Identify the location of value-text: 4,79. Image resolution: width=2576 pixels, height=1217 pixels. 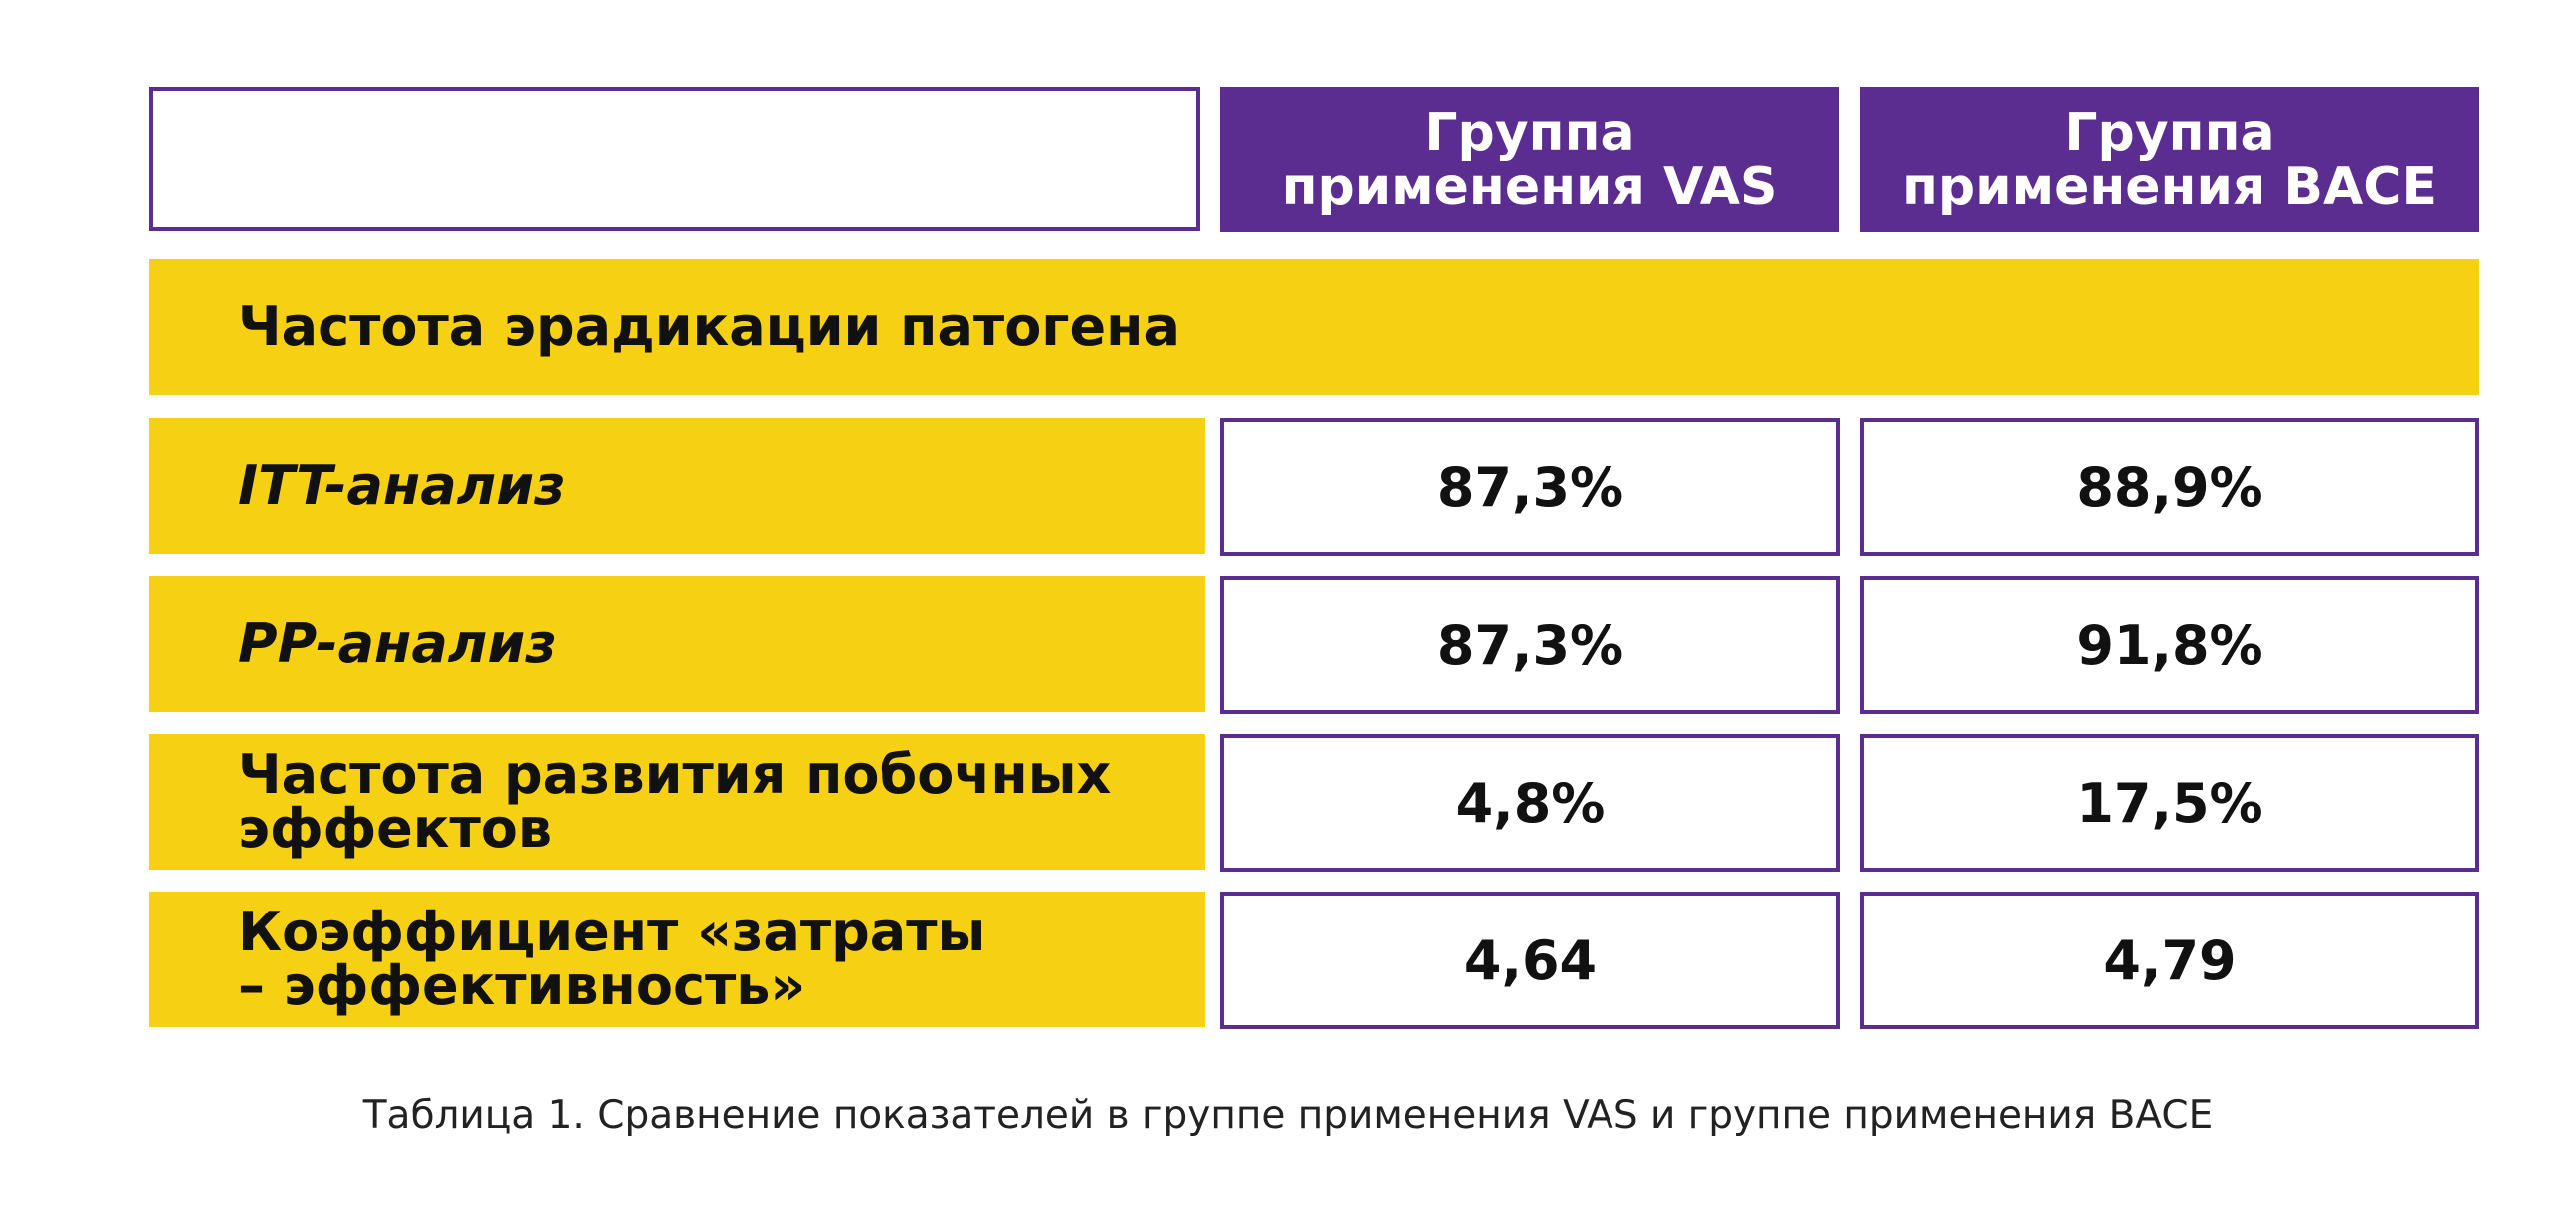
(2170, 960).